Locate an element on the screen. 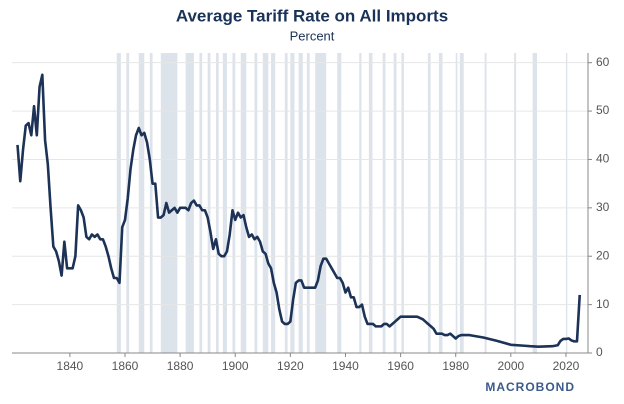 This screenshot has width=624, height=404. y-tick-label: 20 is located at coordinates (603, 255).